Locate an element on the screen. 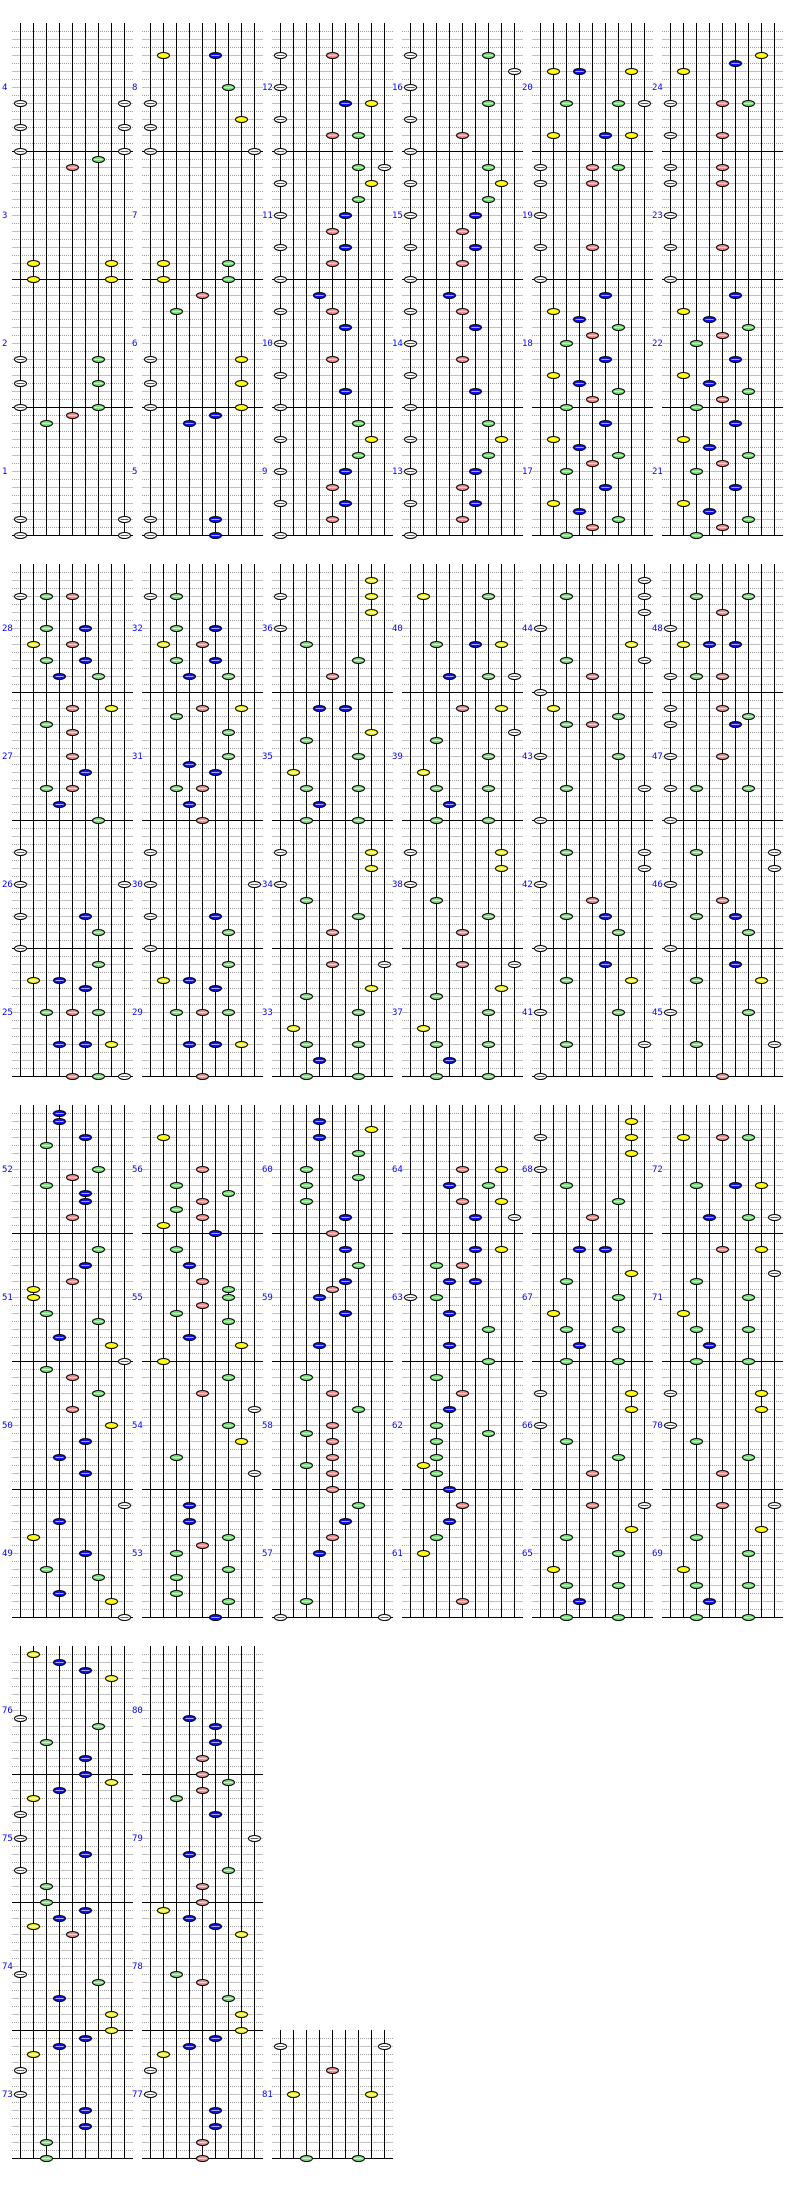 Image resolution: width=807 pixels, height=2192 pixels. measure-27: 27 is located at coordinates (67, 756).